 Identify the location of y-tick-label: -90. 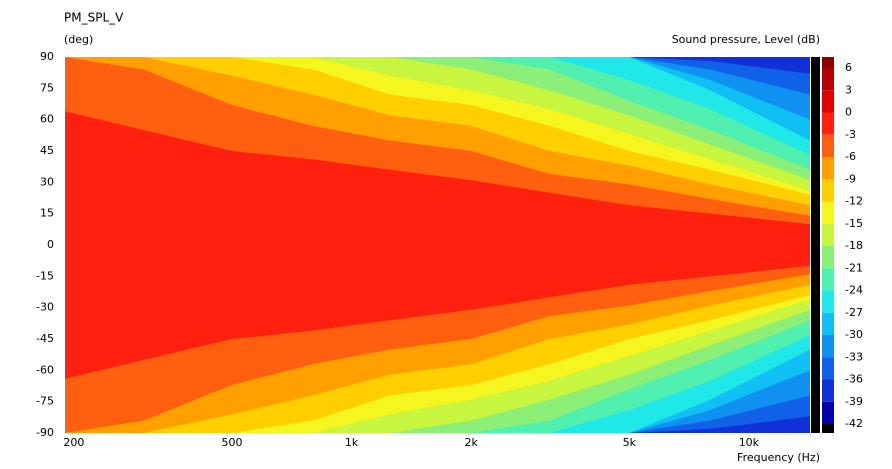
(45, 432).